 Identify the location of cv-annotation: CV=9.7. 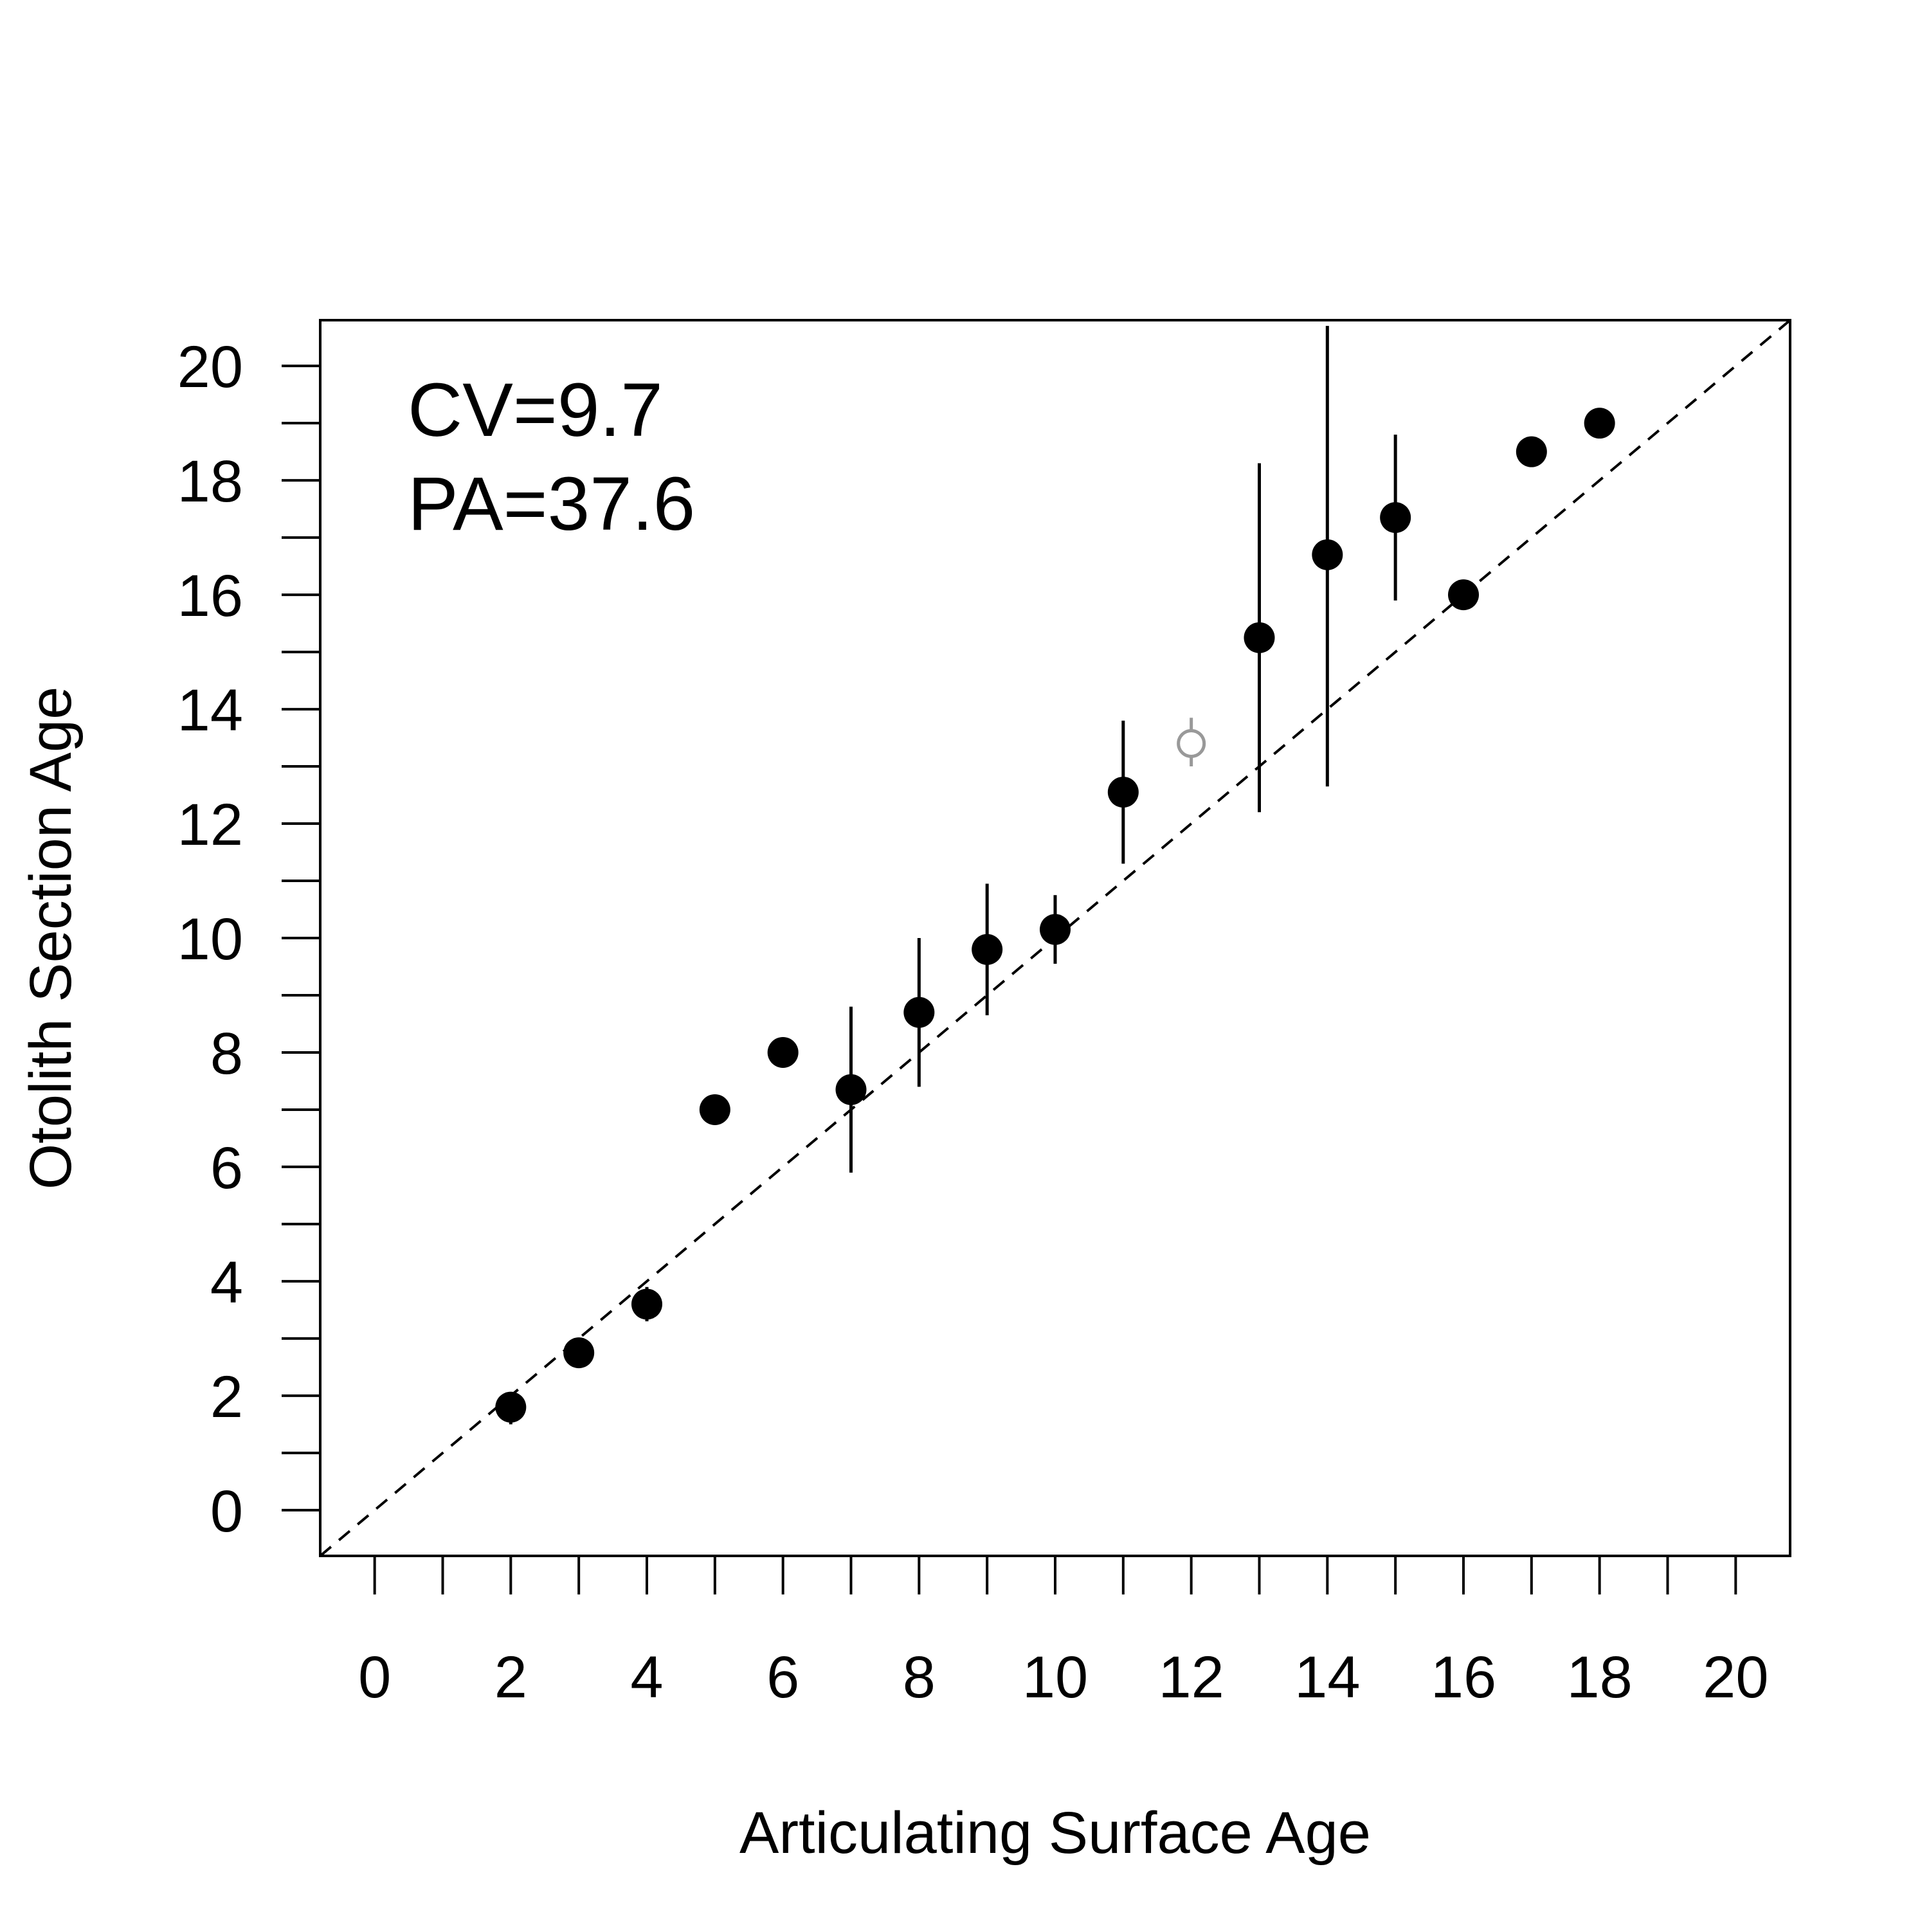
(535, 410).